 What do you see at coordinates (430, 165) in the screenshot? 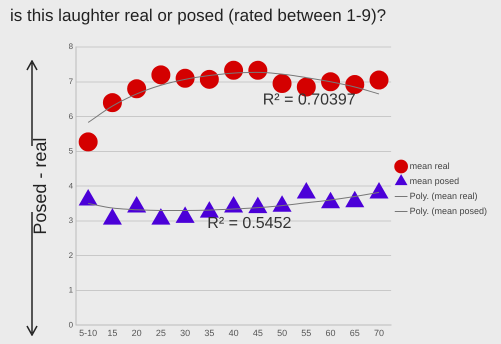
I see `legend-label: mean real` at bounding box center [430, 165].